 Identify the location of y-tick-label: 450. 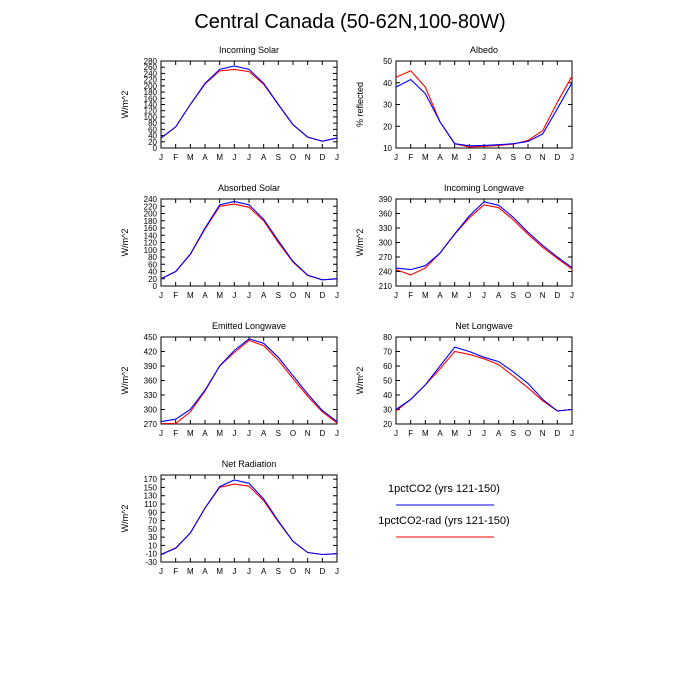
(151, 337).